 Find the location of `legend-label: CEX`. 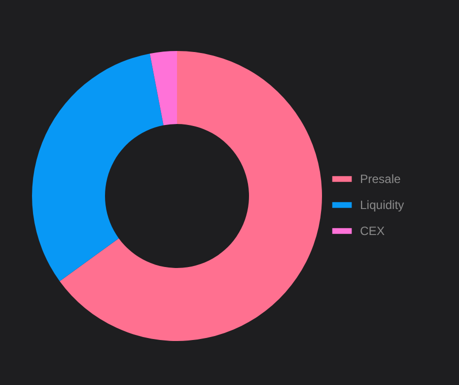

legend-label: CEX is located at coordinates (372, 231).